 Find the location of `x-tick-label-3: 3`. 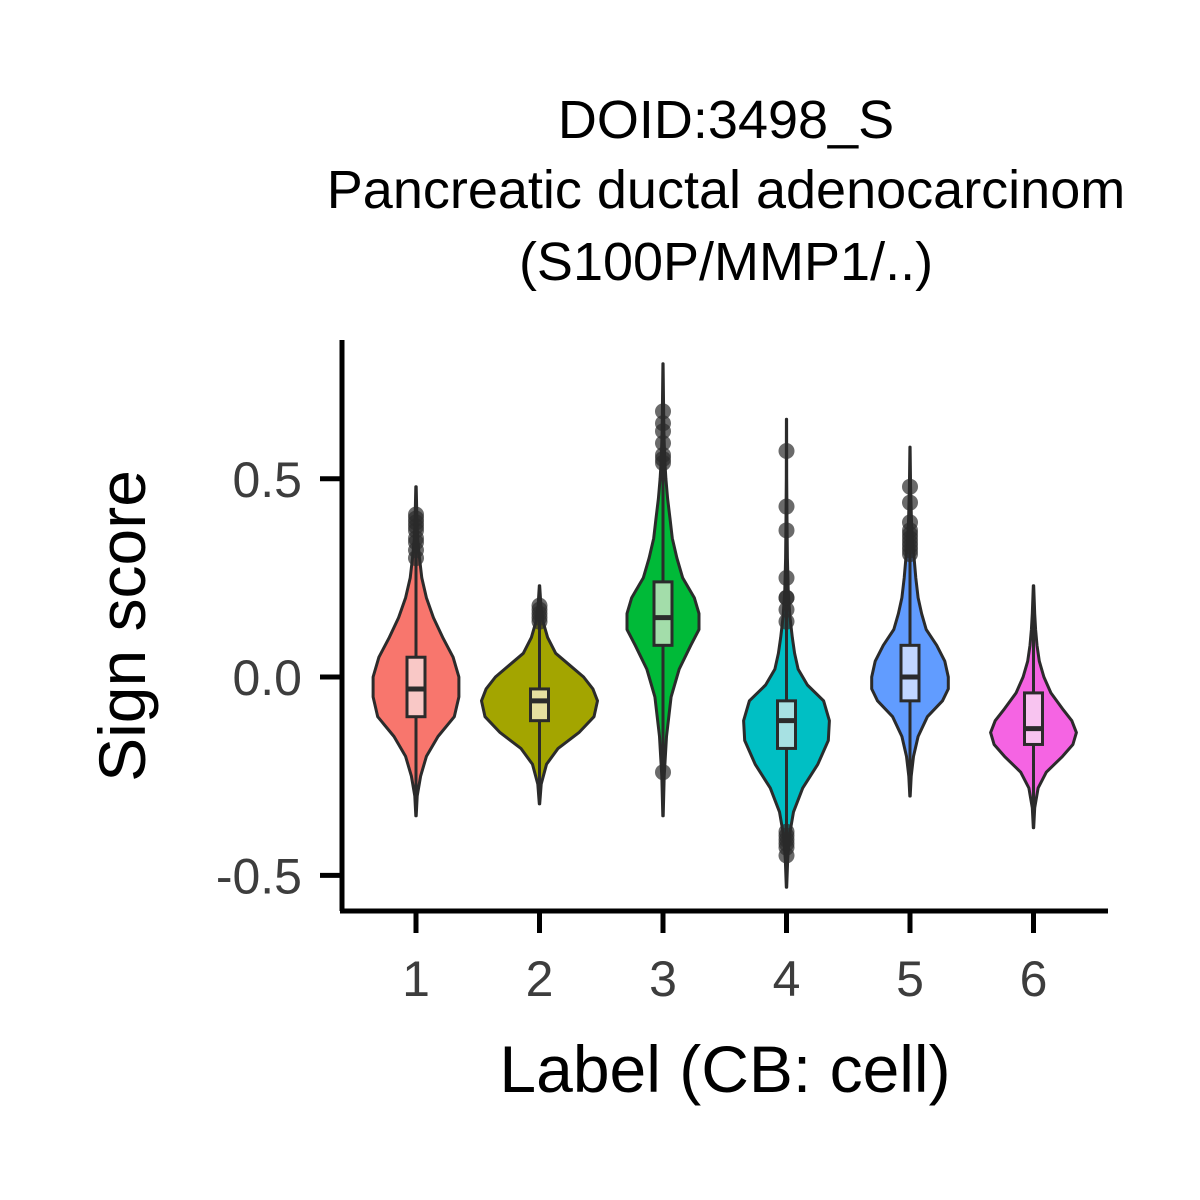

x-tick-label-3: 3 is located at coordinates (663, 979).